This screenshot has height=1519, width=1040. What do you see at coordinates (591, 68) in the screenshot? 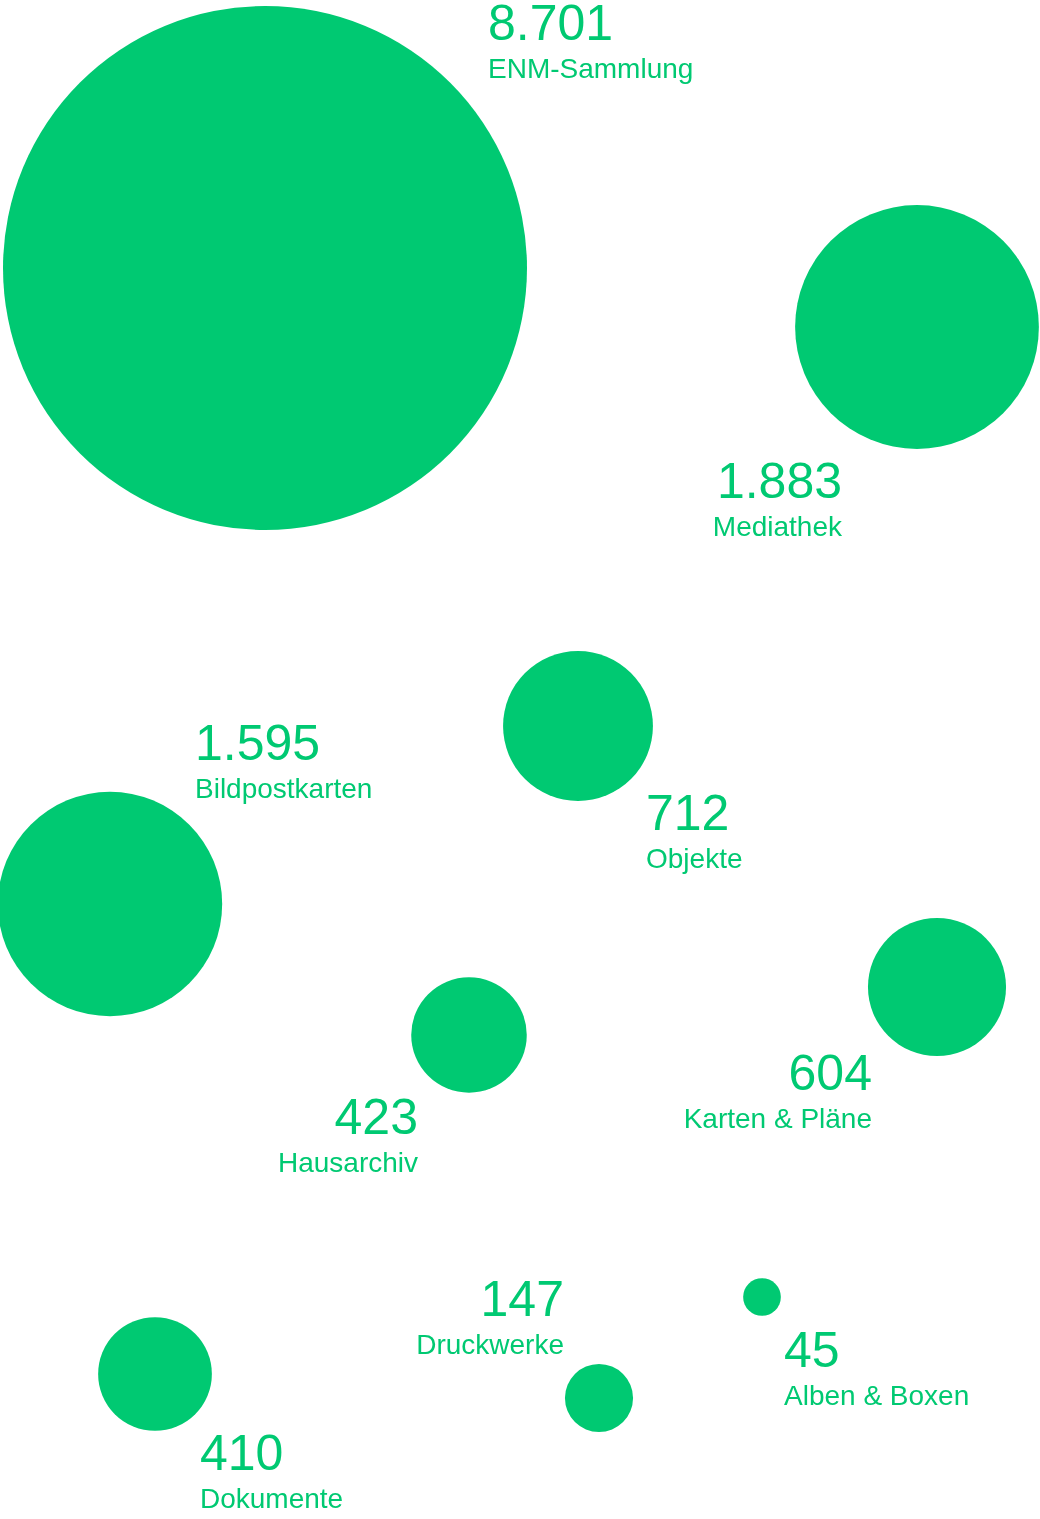
I see `category-label: ENM-Sammlung` at bounding box center [591, 68].